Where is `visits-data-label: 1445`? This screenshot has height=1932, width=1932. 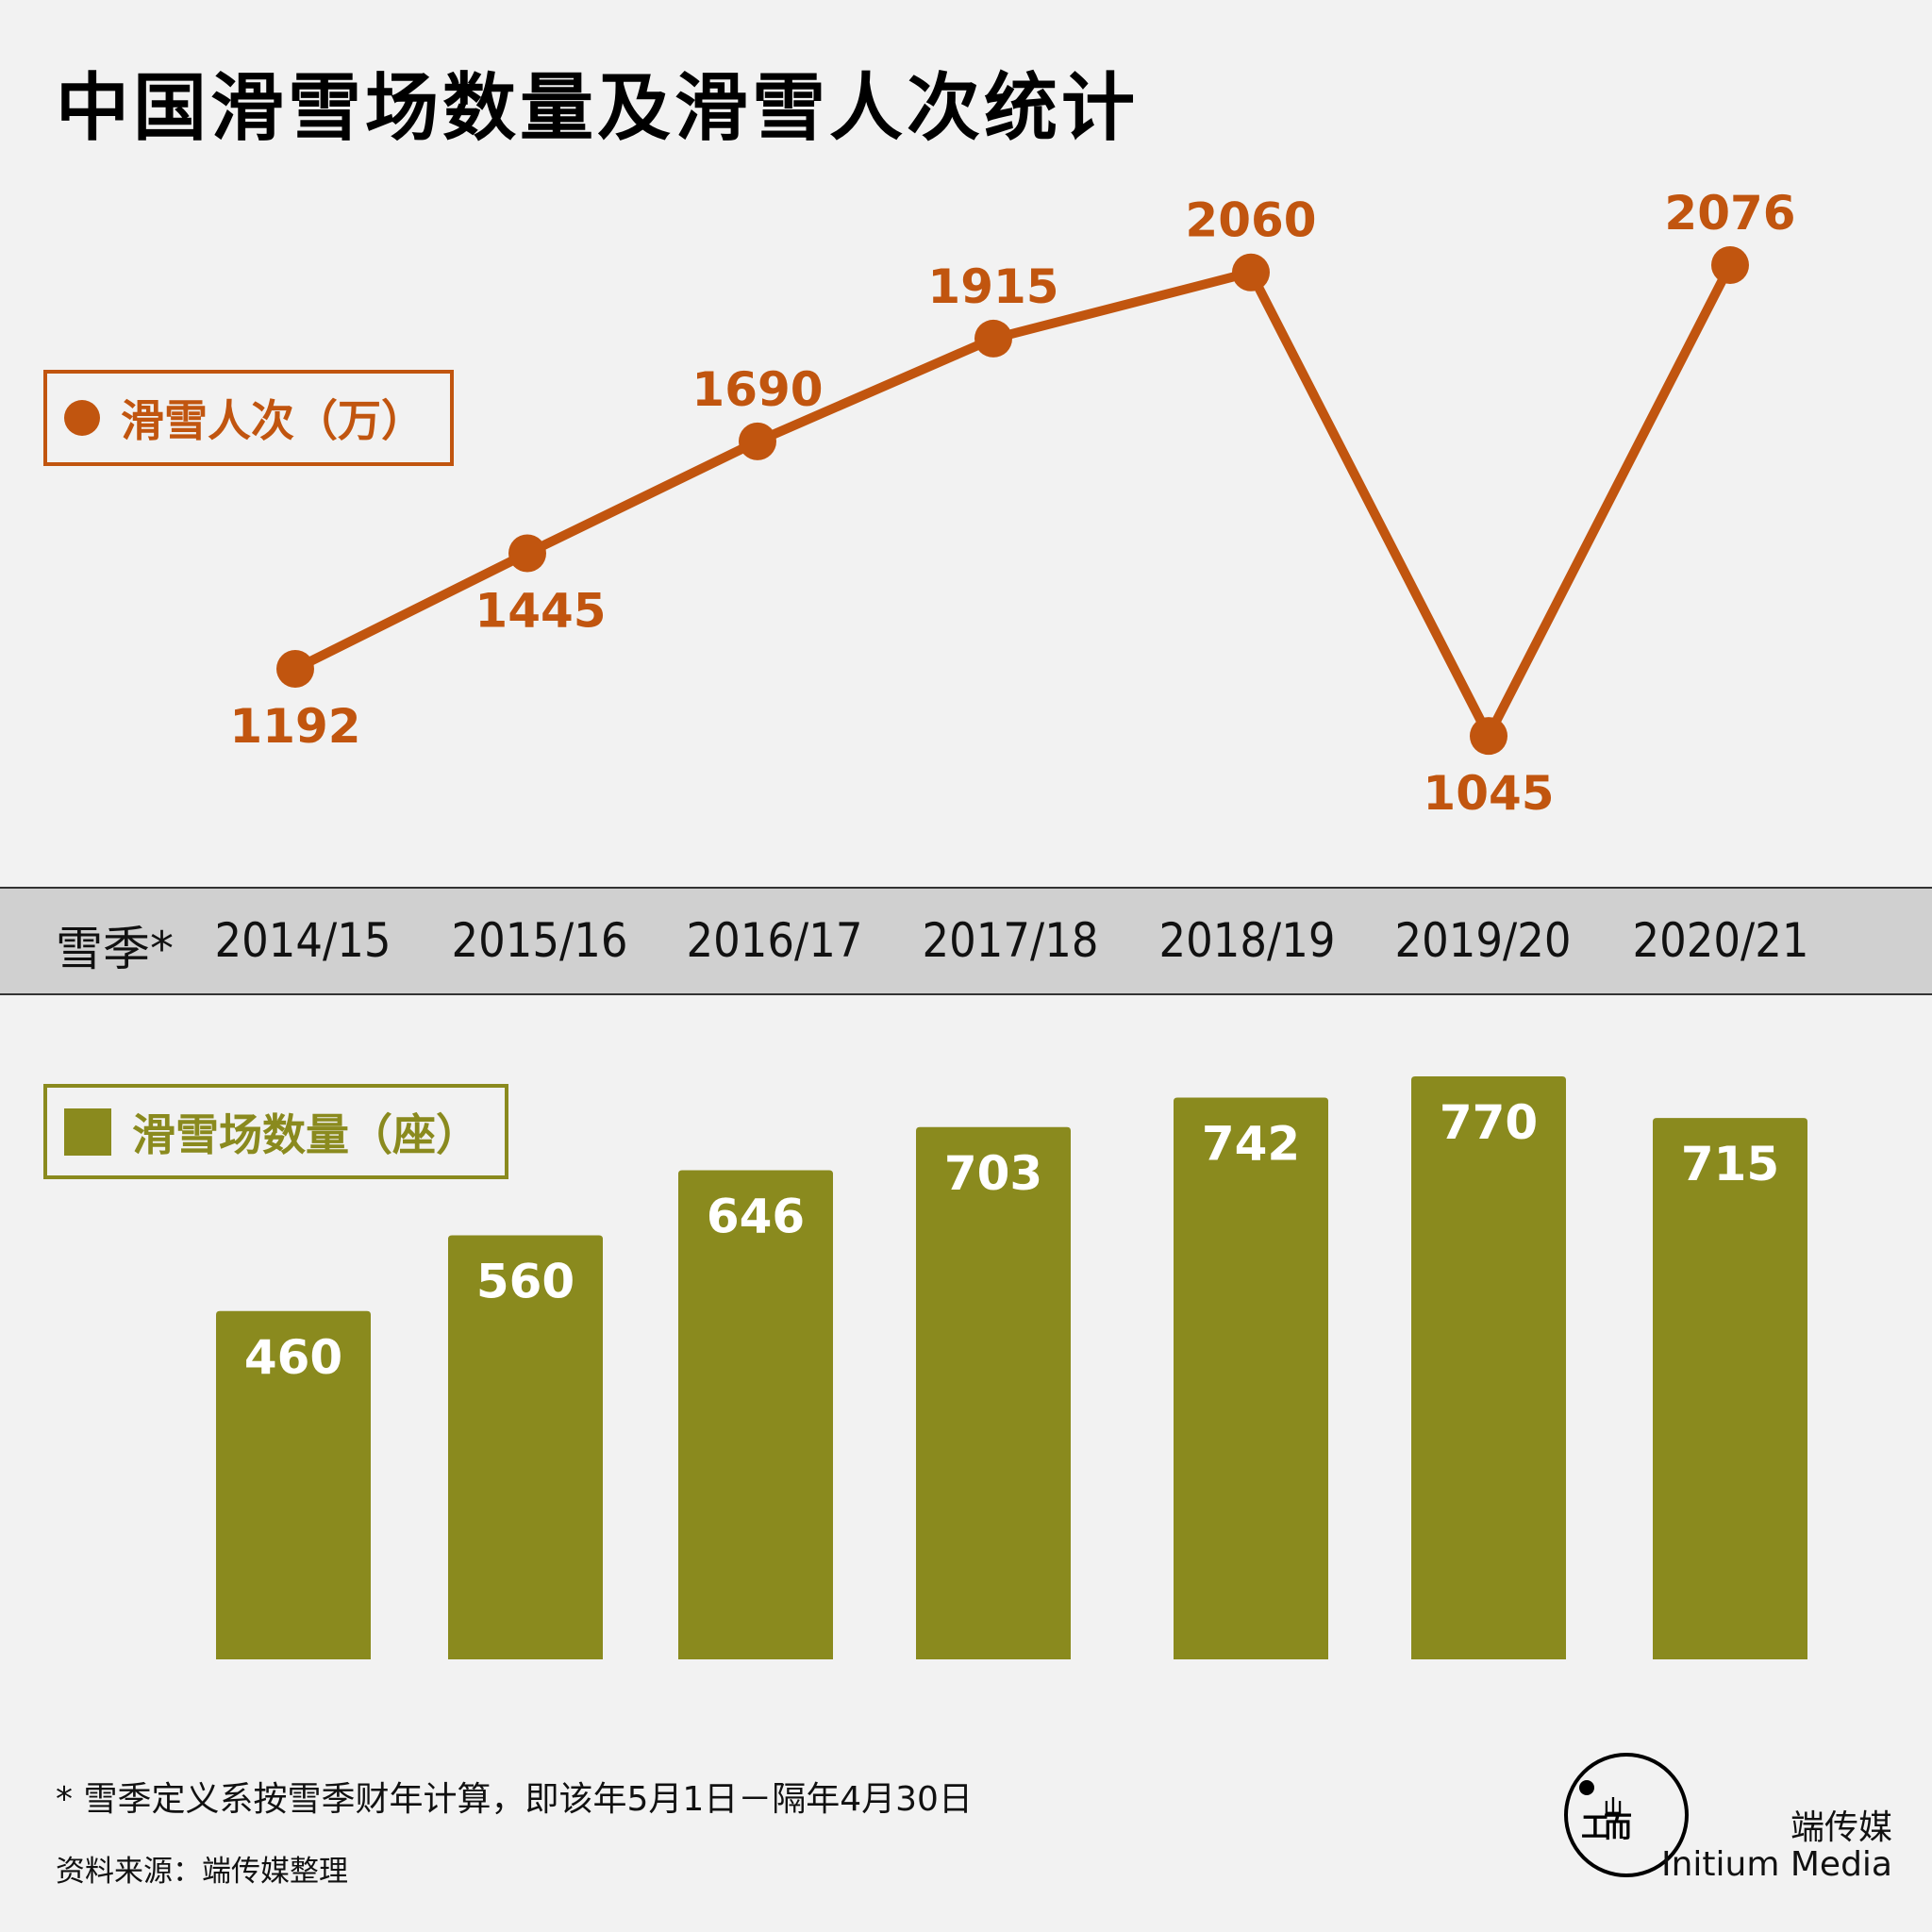 visits-data-label: 1445 is located at coordinates (540, 610).